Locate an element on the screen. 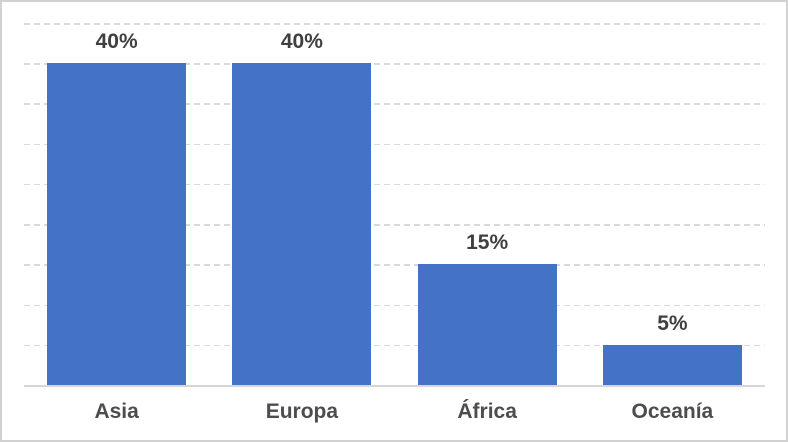 This screenshot has height=442, width=788. category-label-oceania: Oceanía is located at coordinates (672, 411).